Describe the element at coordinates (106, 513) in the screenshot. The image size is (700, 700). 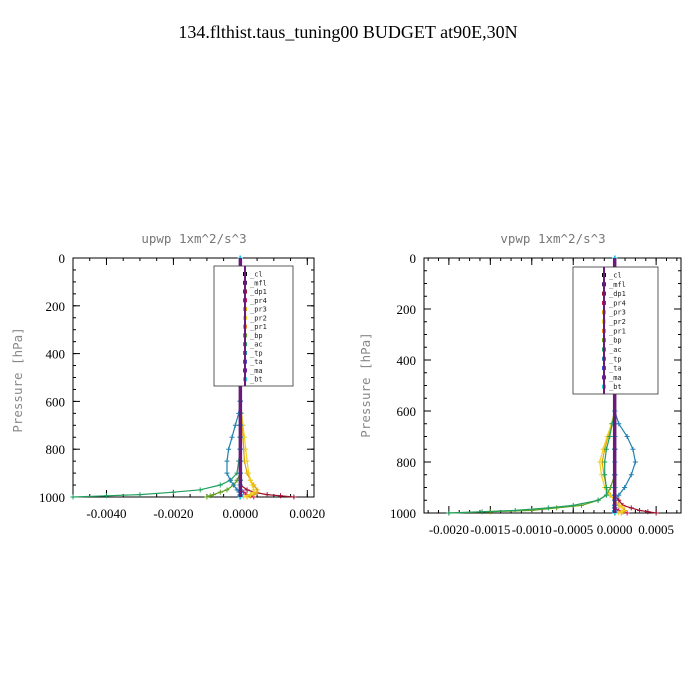
I see `x-tick-label: -0.0040` at that location.